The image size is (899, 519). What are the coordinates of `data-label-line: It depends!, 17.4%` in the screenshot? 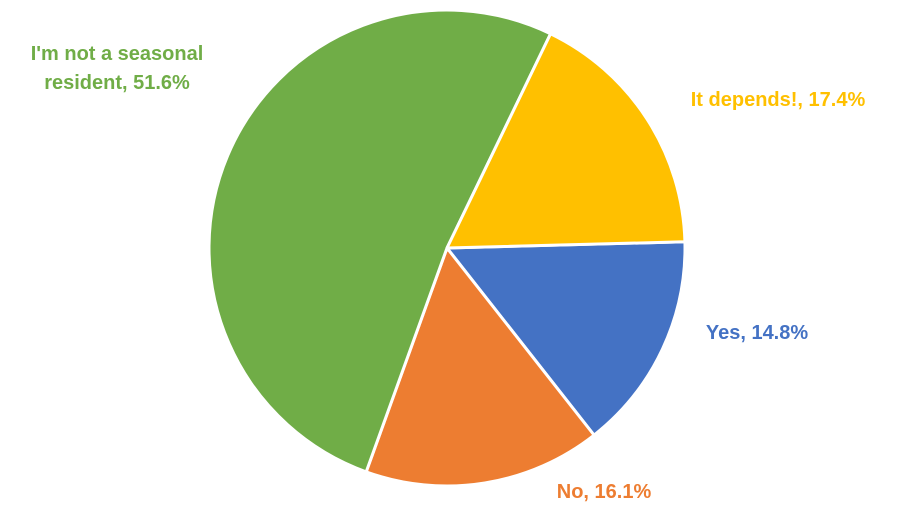 It's located at (778, 100).